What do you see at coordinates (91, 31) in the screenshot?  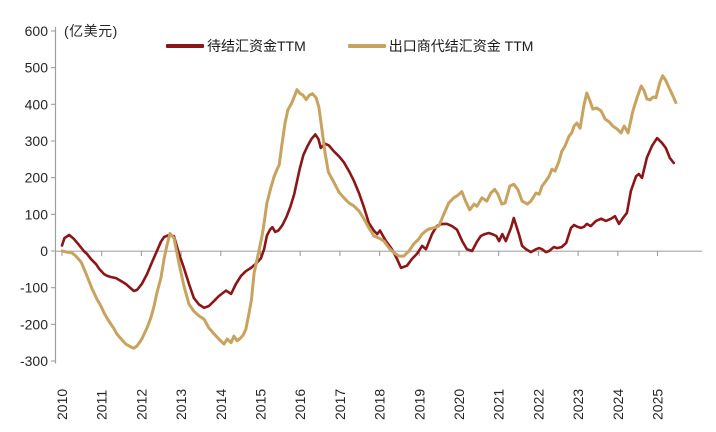 I see `y-axis-unit-label: (亿美元)` at bounding box center [91, 31].